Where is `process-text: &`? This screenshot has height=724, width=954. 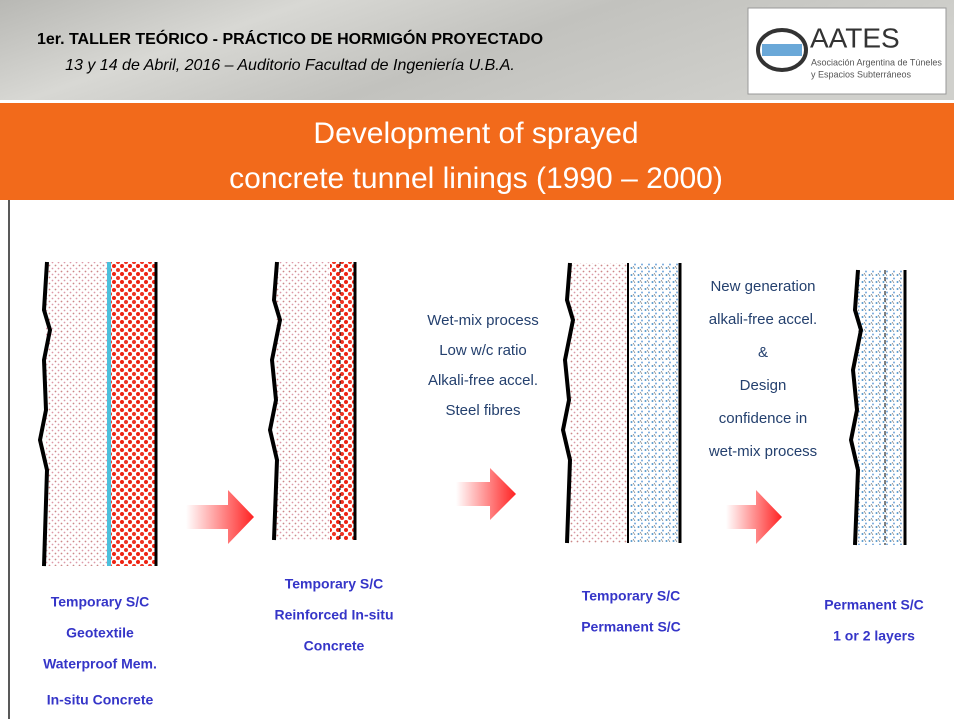
process-text: & is located at coordinates (763, 352).